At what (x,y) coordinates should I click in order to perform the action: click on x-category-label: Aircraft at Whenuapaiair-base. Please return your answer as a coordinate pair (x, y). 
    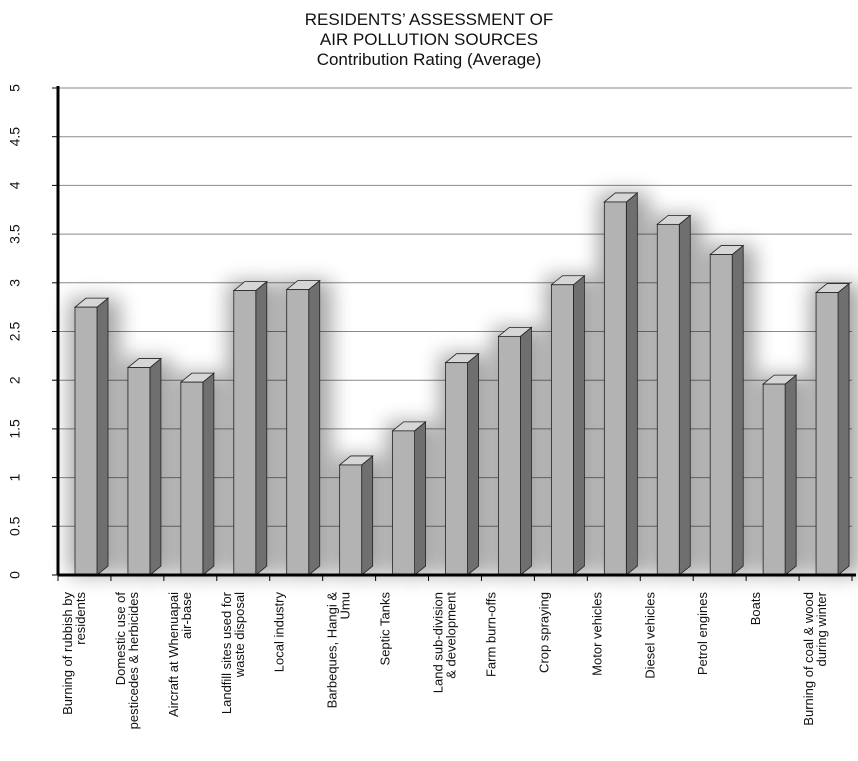
    Looking at the image, I should click on (180, 654).